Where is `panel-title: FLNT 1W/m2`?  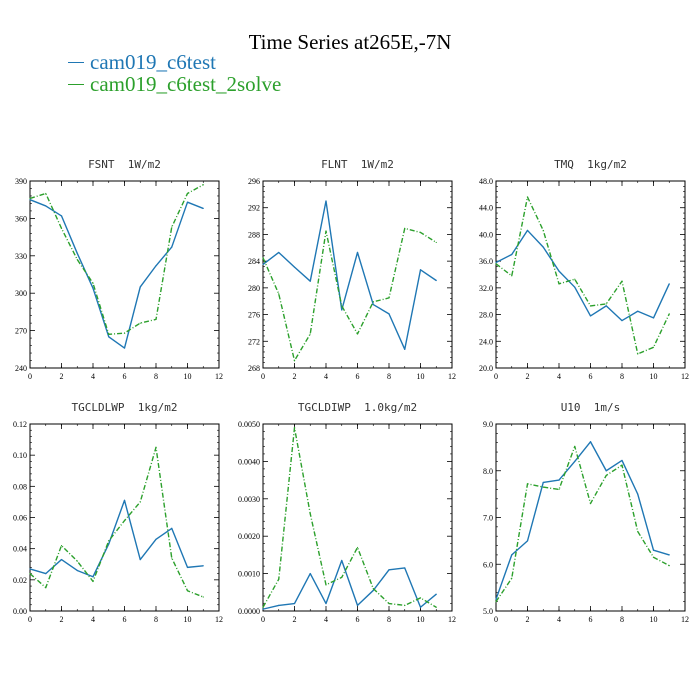 panel-title: FLNT 1W/m2 is located at coordinates (357, 164).